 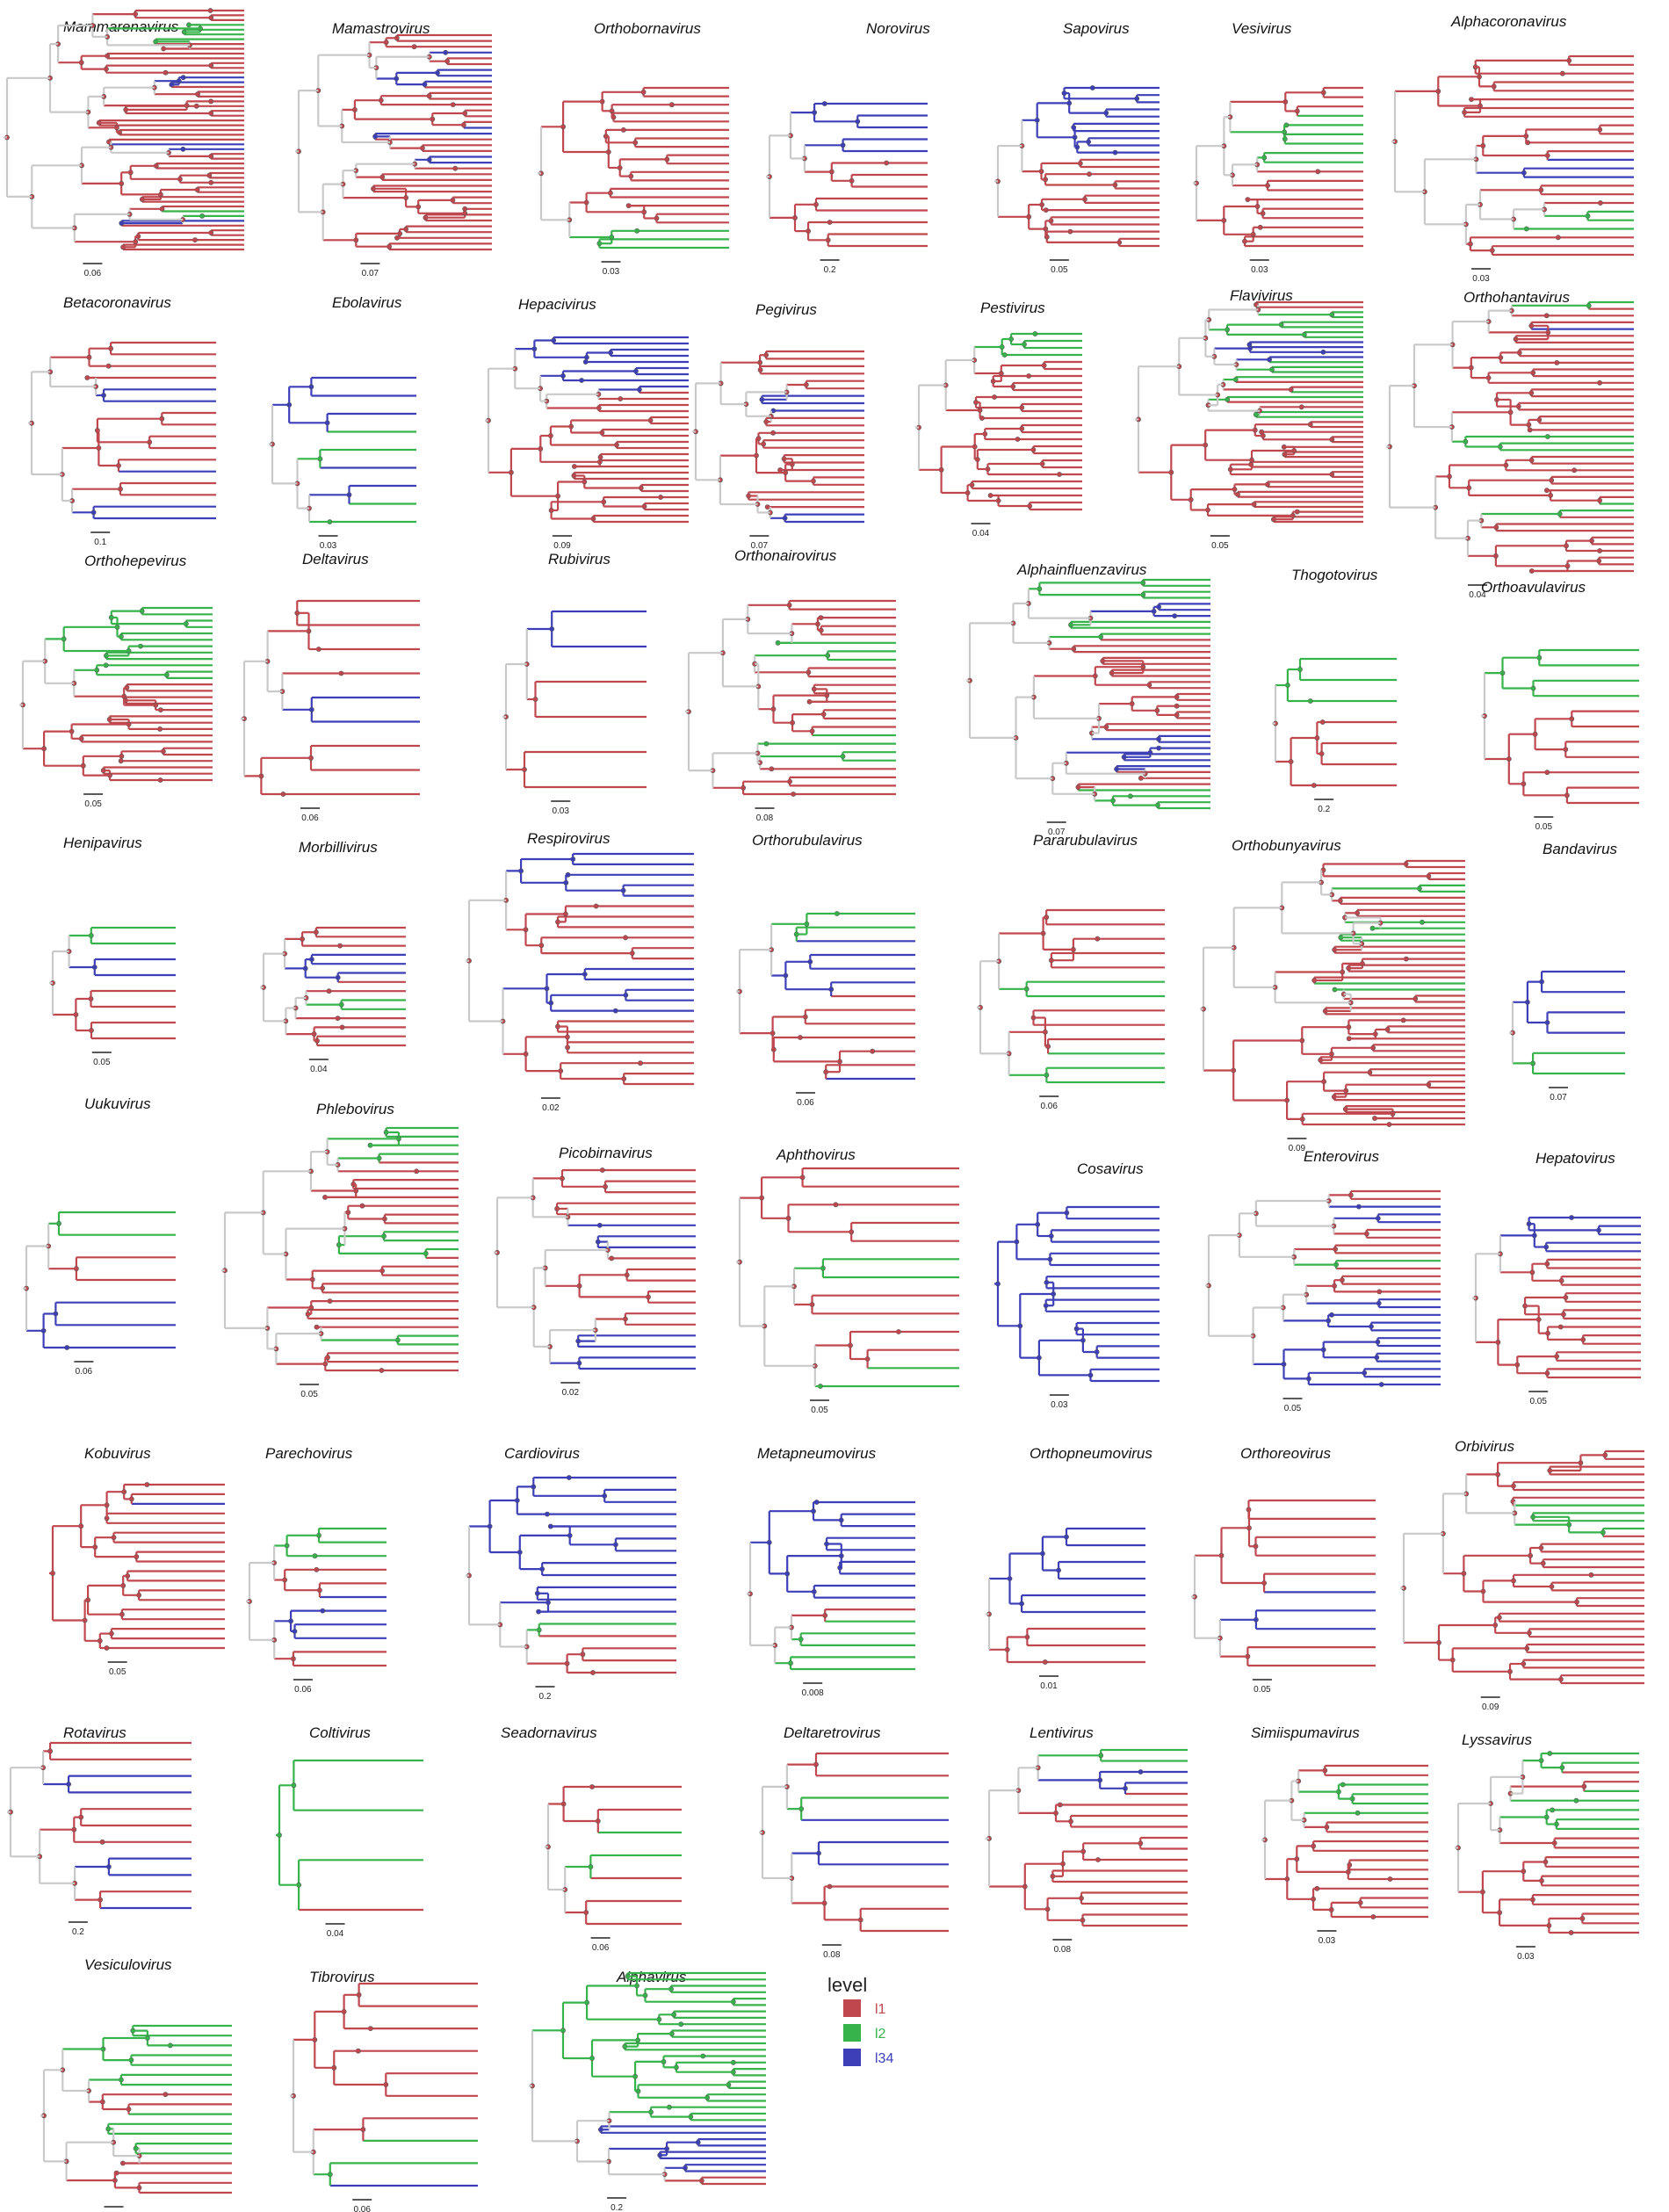 I want to click on tree-panel-bandavirus: Bandavirus 0.07, so click(x=1567, y=971).